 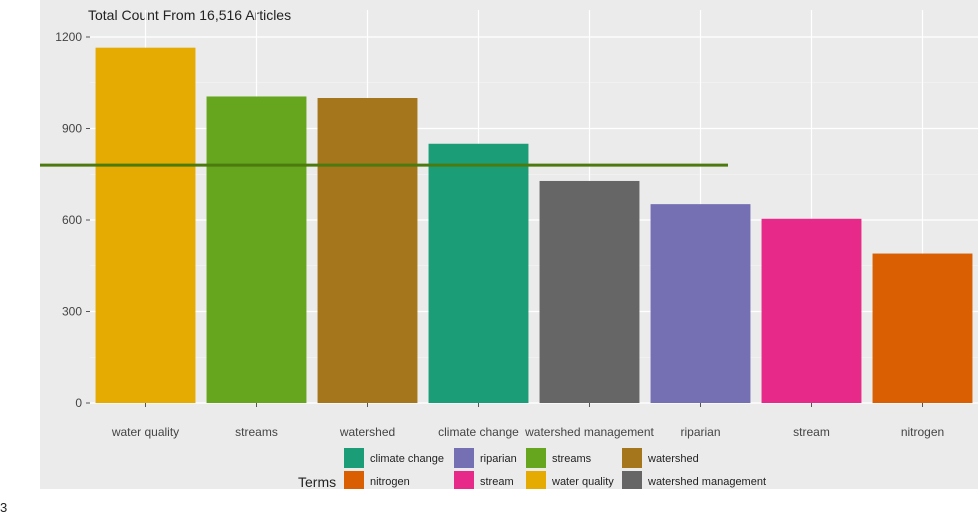 I want to click on x-tick-label: climate change, so click(x=478, y=432).